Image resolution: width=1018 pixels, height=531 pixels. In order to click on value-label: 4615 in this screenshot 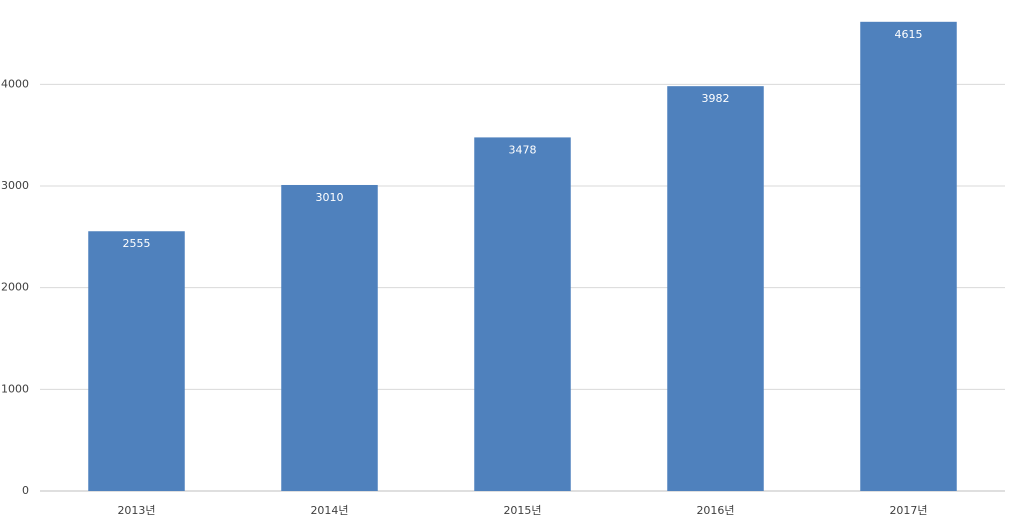, I will do `click(909, 34)`.